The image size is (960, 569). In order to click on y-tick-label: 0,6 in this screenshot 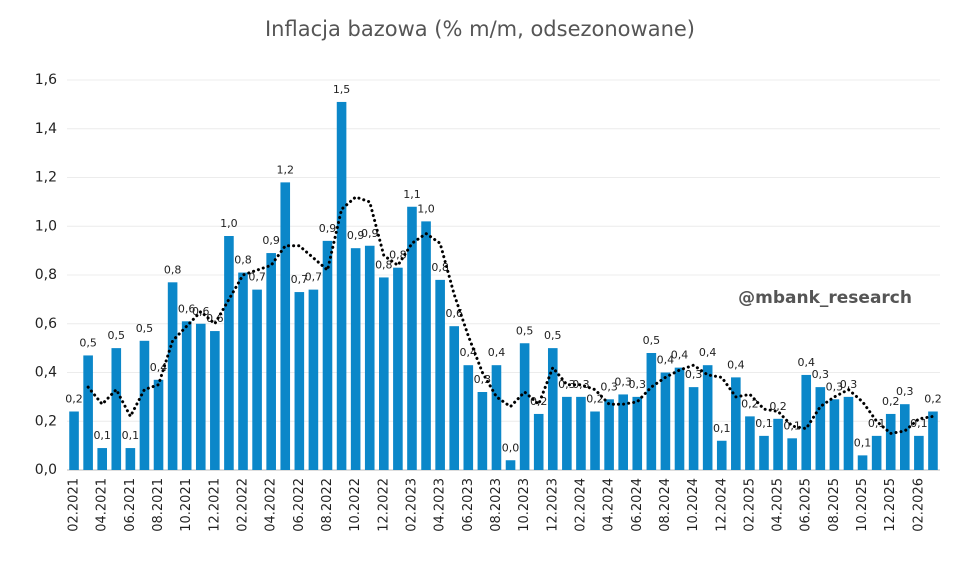, I will do `click(46, 324)`.